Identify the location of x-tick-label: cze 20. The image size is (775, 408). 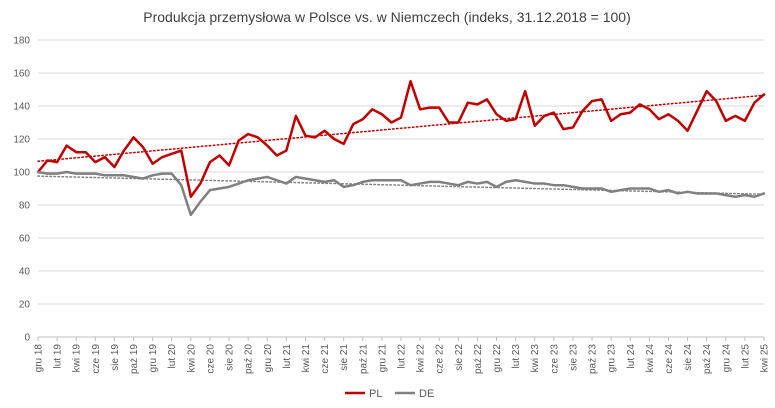
(210, 359).